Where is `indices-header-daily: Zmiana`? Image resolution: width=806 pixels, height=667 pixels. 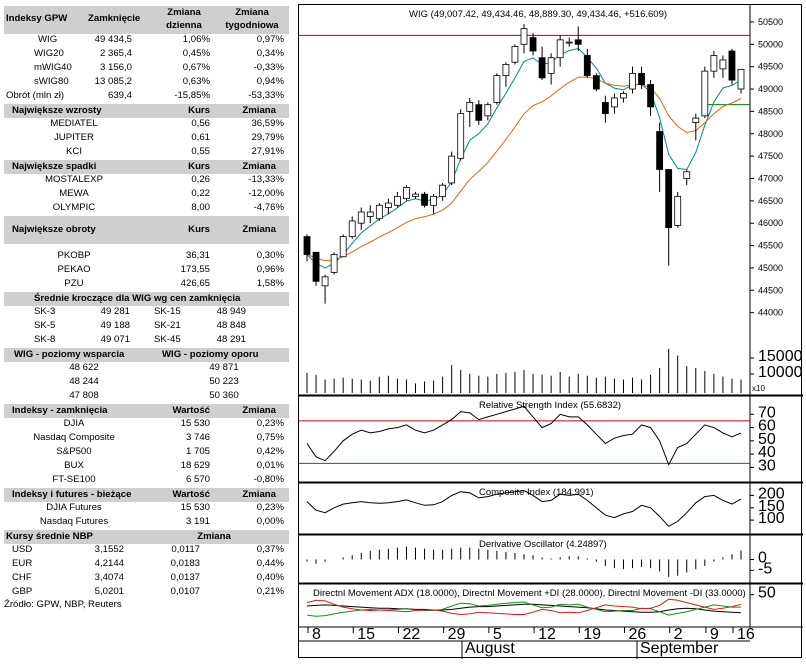 indices-header-daily: Zmiana is located at coordinates (184, 12).